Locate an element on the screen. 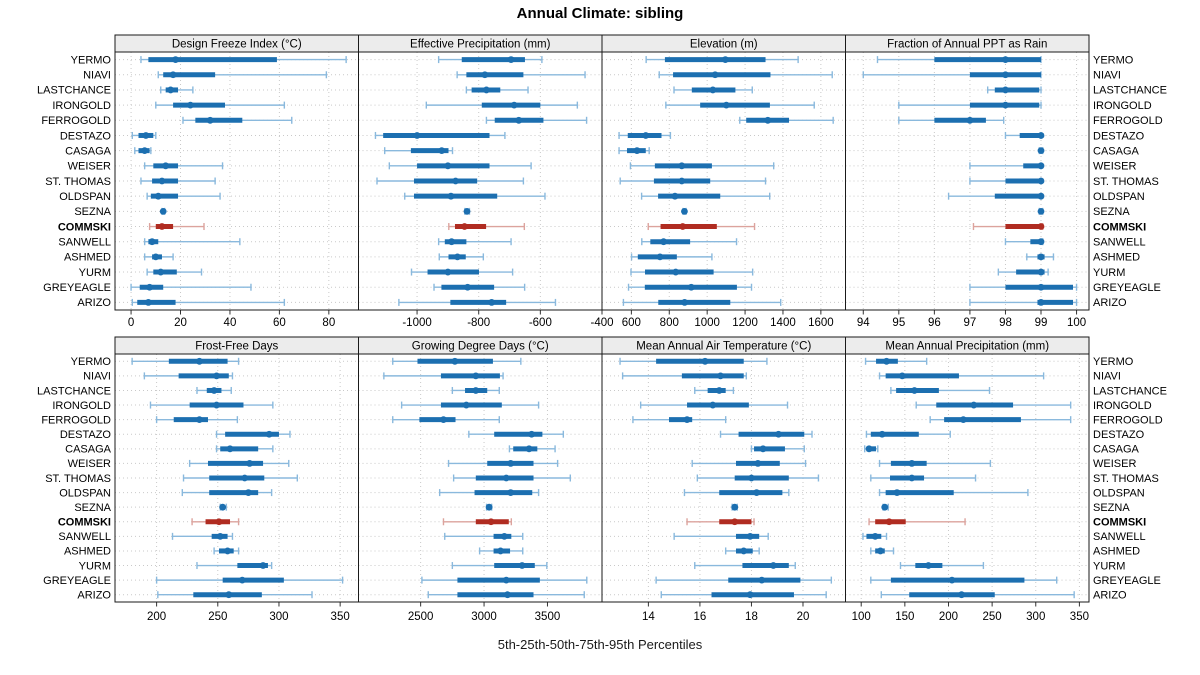  site-row-yermo is located at coordinates (693, 361).